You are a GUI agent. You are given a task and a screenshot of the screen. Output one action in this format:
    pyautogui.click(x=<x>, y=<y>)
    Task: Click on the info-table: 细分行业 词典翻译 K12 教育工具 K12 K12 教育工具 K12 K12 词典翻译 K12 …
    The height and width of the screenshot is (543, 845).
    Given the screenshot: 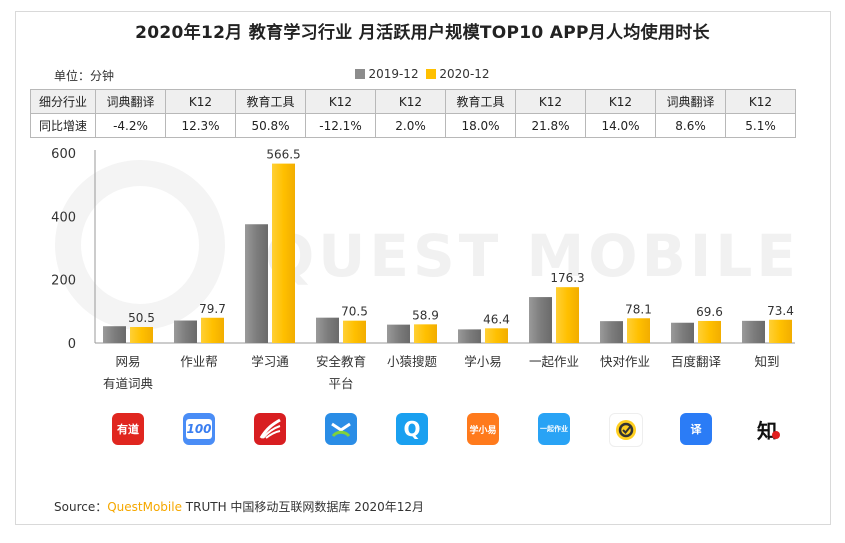 What is the action you would take?
    pyautogui.click(x=413, y=113)
    